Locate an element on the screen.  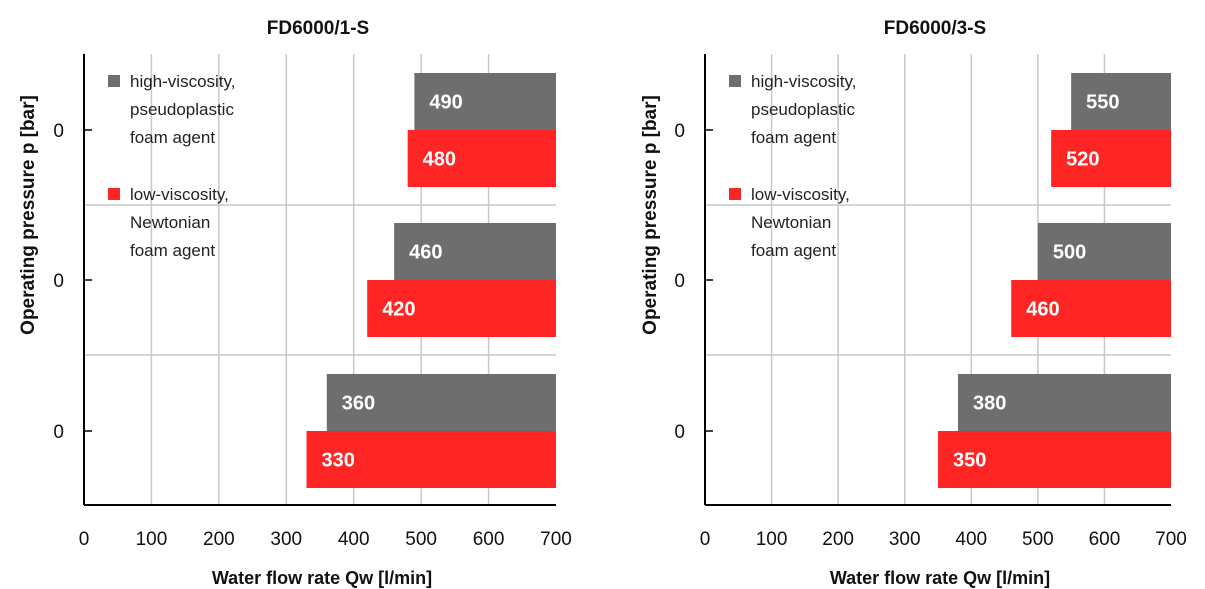
bar-value-label: 420 is located at coordinates (398, 310).